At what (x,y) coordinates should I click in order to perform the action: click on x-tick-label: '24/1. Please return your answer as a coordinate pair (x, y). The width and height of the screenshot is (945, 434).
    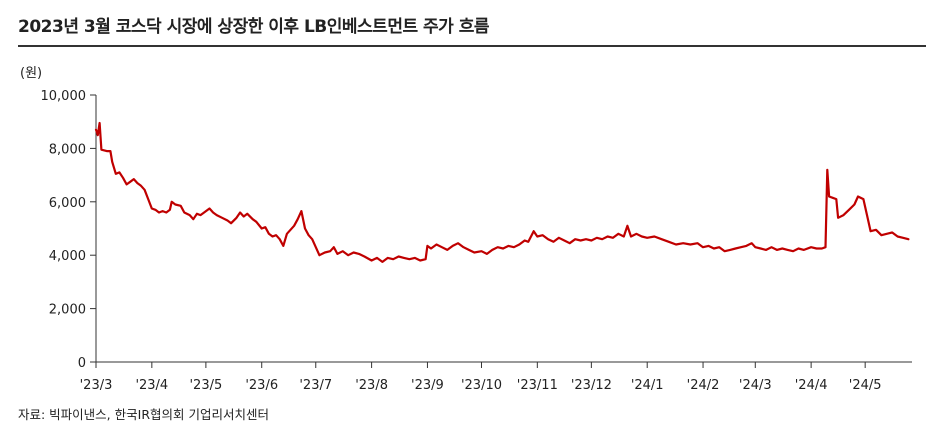
    Looking at the image, I should click on (647, 385).